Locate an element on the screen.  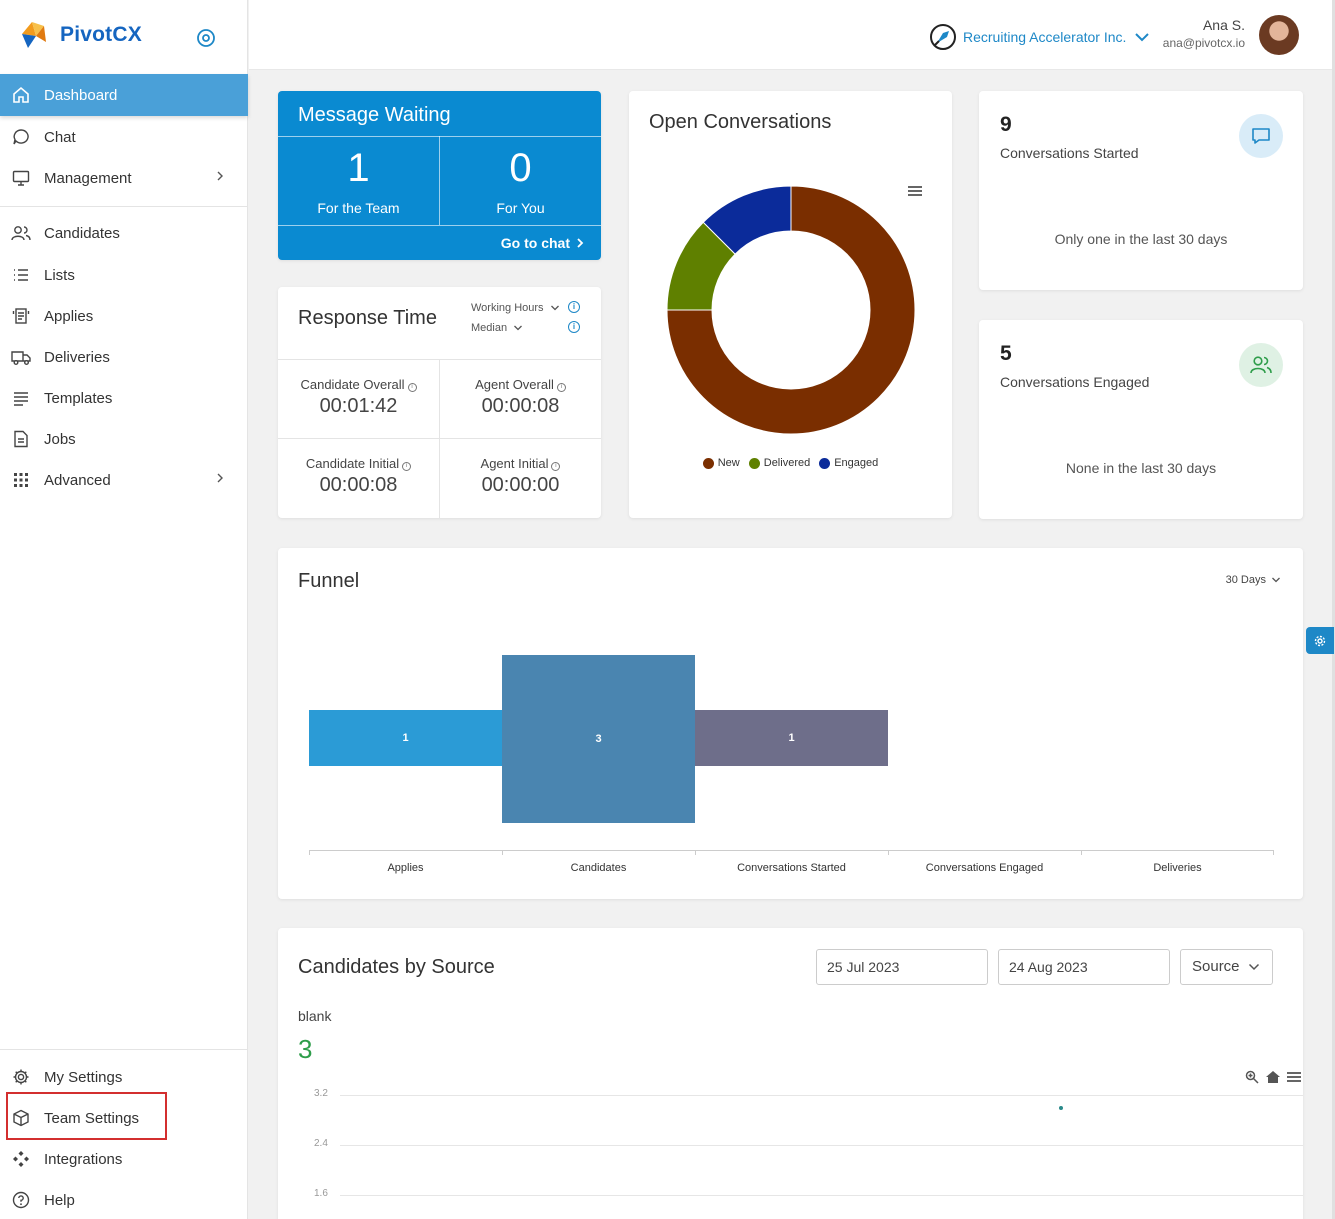
sidebar-item-label: Integrations is located at coordinates (83, 1159).